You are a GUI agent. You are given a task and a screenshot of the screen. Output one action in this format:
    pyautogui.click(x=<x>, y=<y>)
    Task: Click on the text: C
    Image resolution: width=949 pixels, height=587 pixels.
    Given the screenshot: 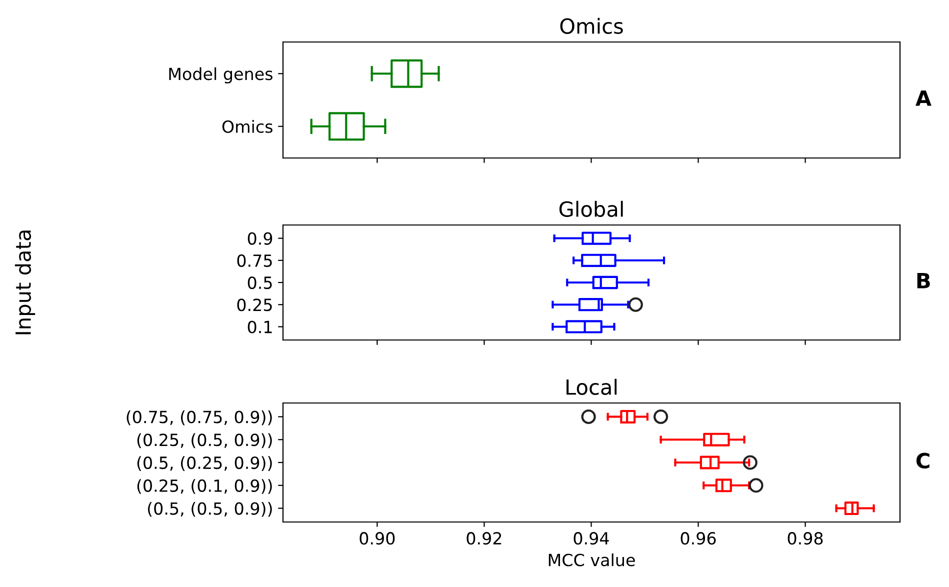 What is the action you would take?
    pyautogui.click(x=923, y=460)
    